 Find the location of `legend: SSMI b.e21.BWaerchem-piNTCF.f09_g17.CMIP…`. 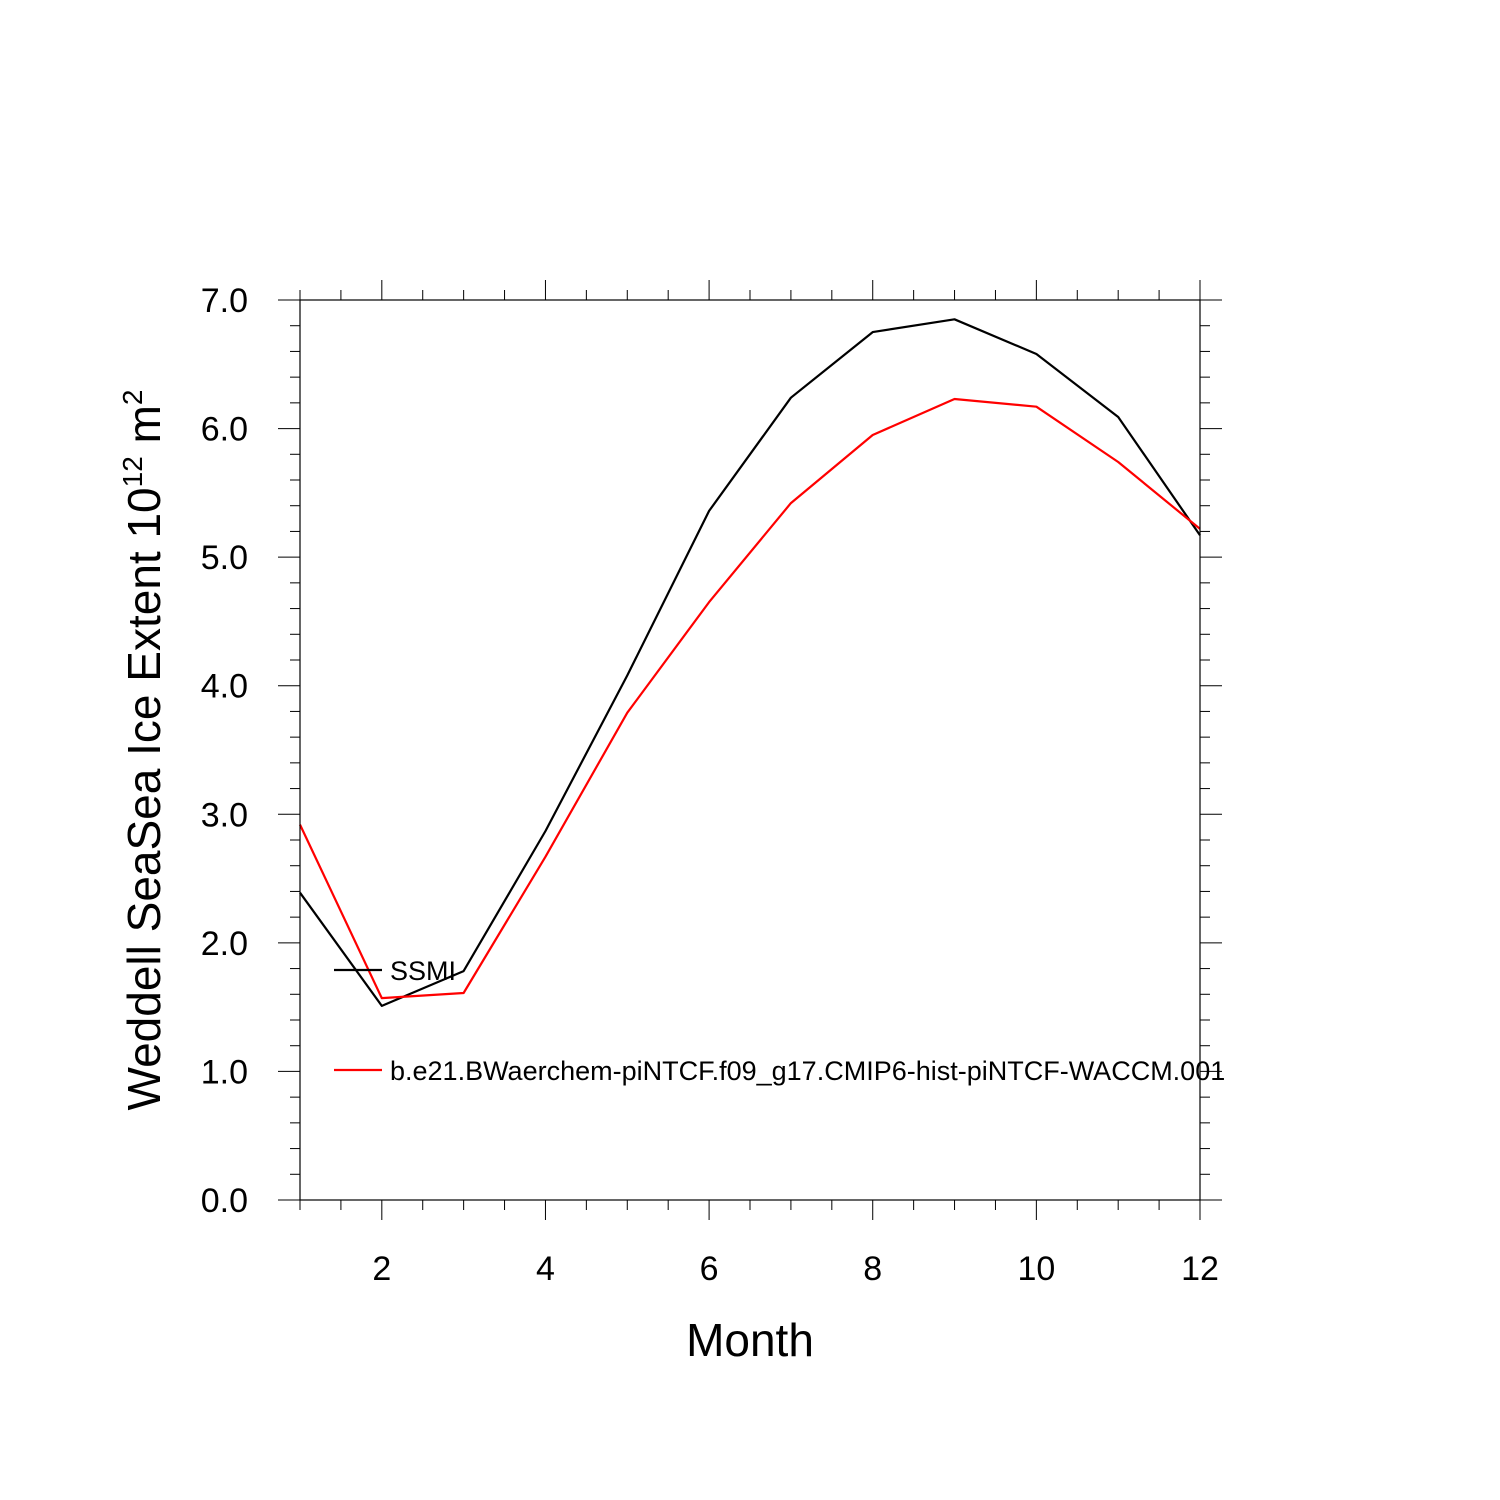

legend: SSMI b.e21.BWaerchem-piNTCF.f09_g17.CMIP… is located at coordinates (779, 1021).